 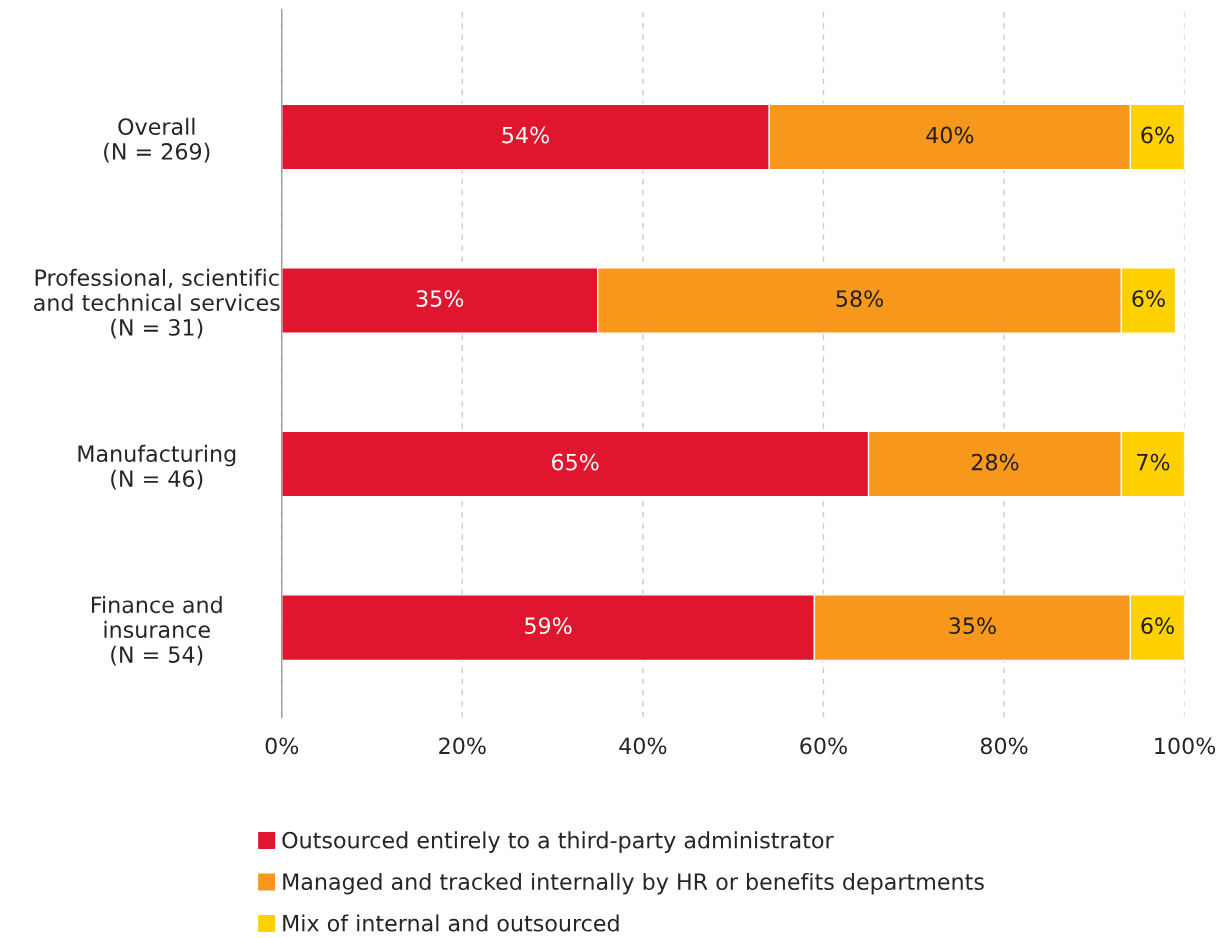 What do you see at coordinates (451, 923) in the screenshot?
I see `legend-label: Mix of internal and outsourced` at bounding box center [451, 923].